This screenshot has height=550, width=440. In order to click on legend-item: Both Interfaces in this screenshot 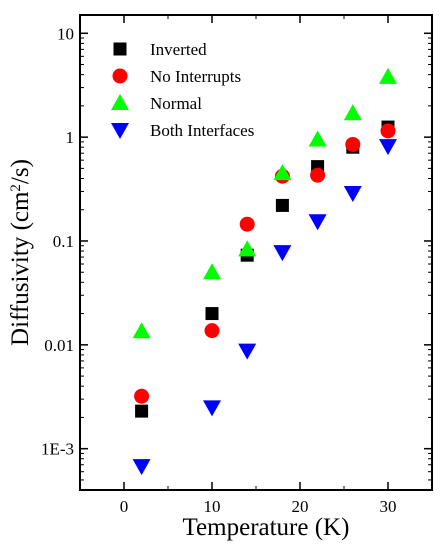, I will do `click(182, 130)`.